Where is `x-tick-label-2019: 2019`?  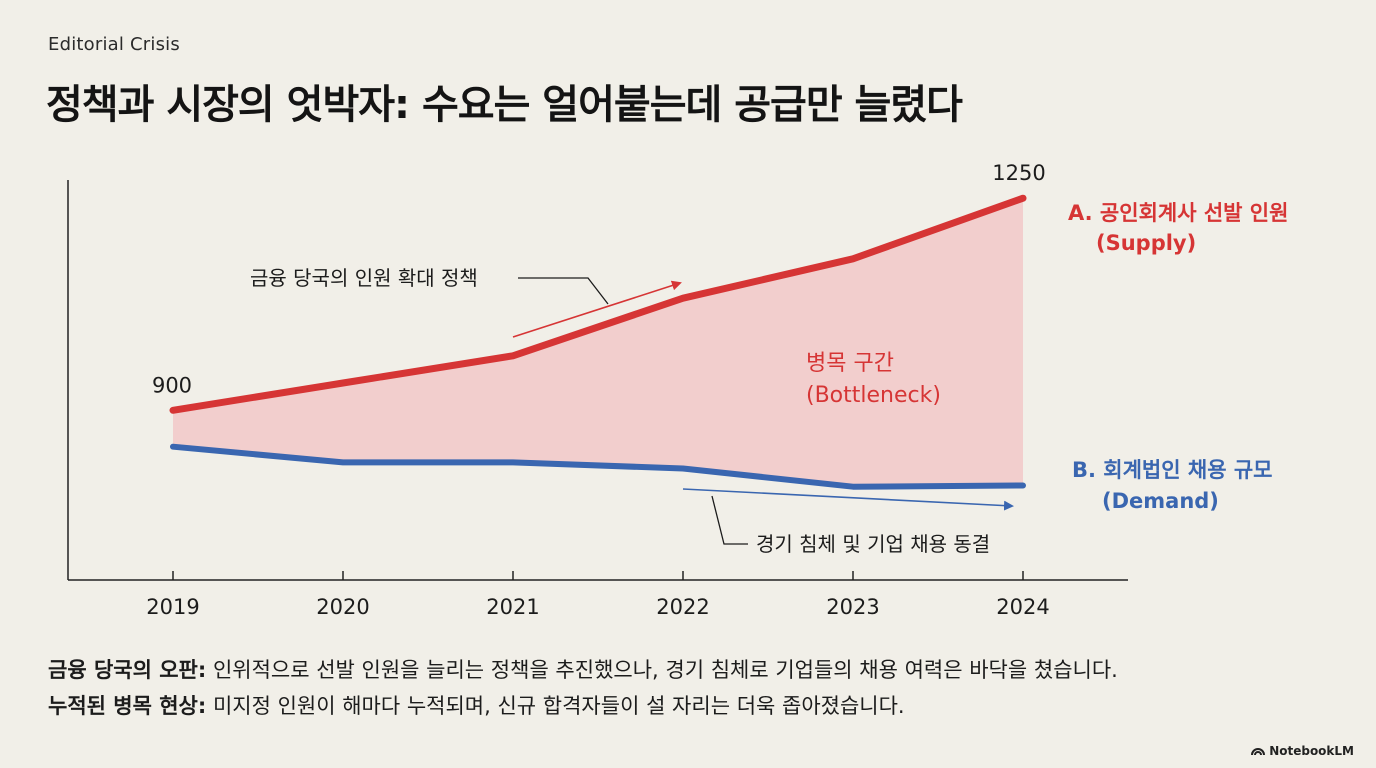
x-tick-label-2019: 2019 is located at coordinates (172, 607).